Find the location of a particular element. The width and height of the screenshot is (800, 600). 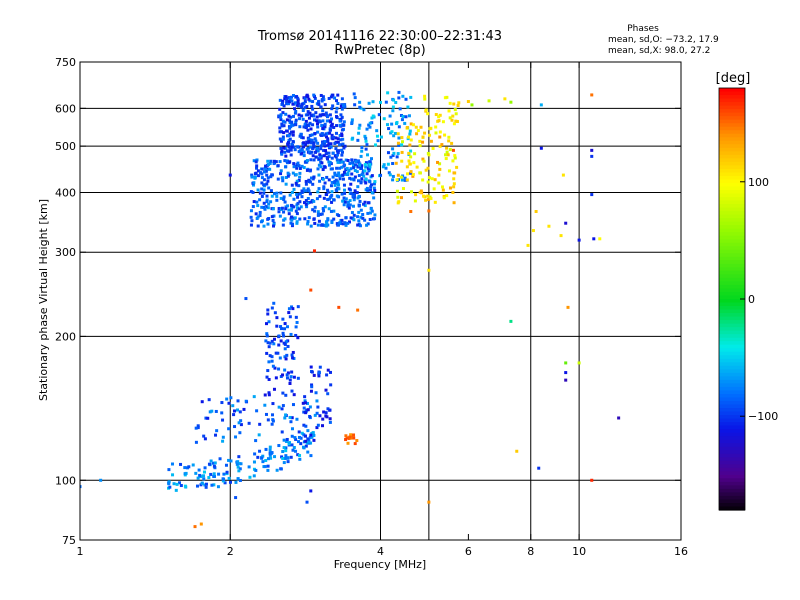

colorbar-tick-label: 100 is located at coordinates (758, 182).